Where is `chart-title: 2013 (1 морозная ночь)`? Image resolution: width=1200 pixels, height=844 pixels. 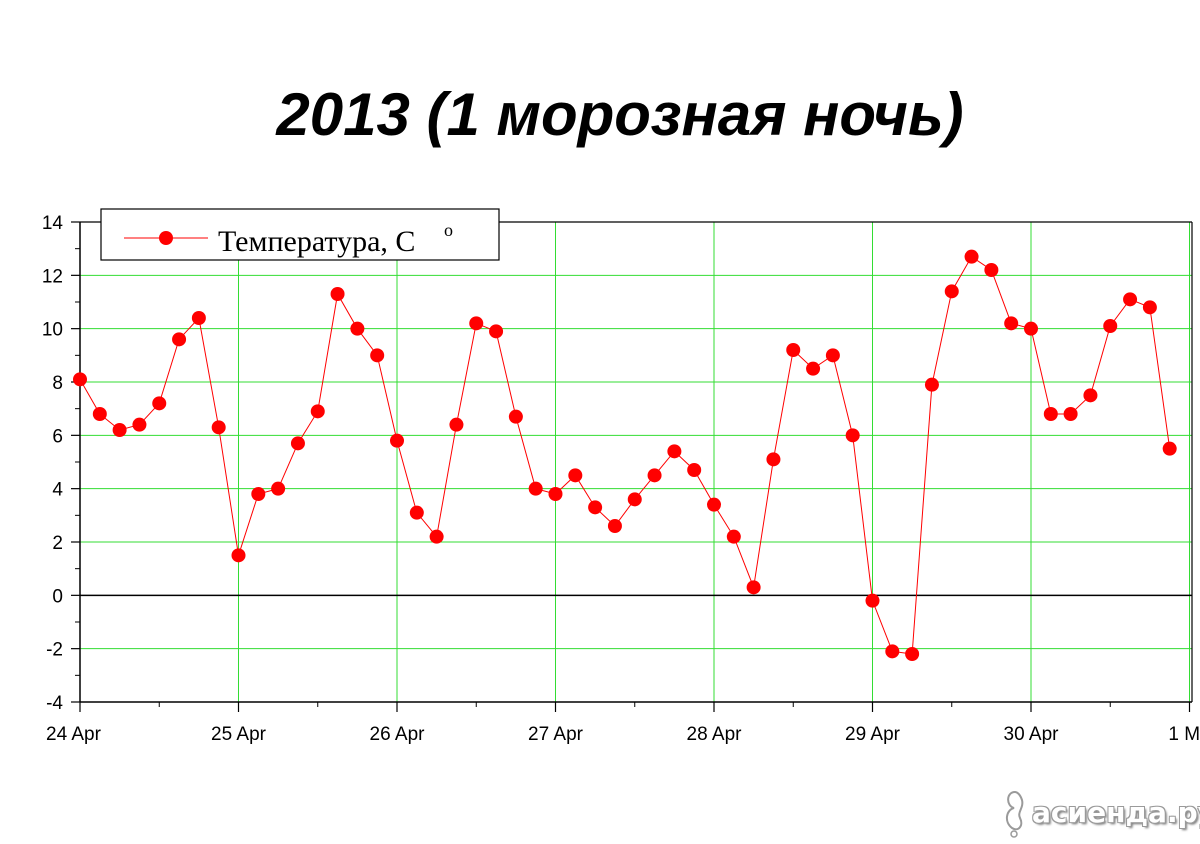
chart-title: 2013 (1 морозная ночь) is located at coordinates (620, 114).